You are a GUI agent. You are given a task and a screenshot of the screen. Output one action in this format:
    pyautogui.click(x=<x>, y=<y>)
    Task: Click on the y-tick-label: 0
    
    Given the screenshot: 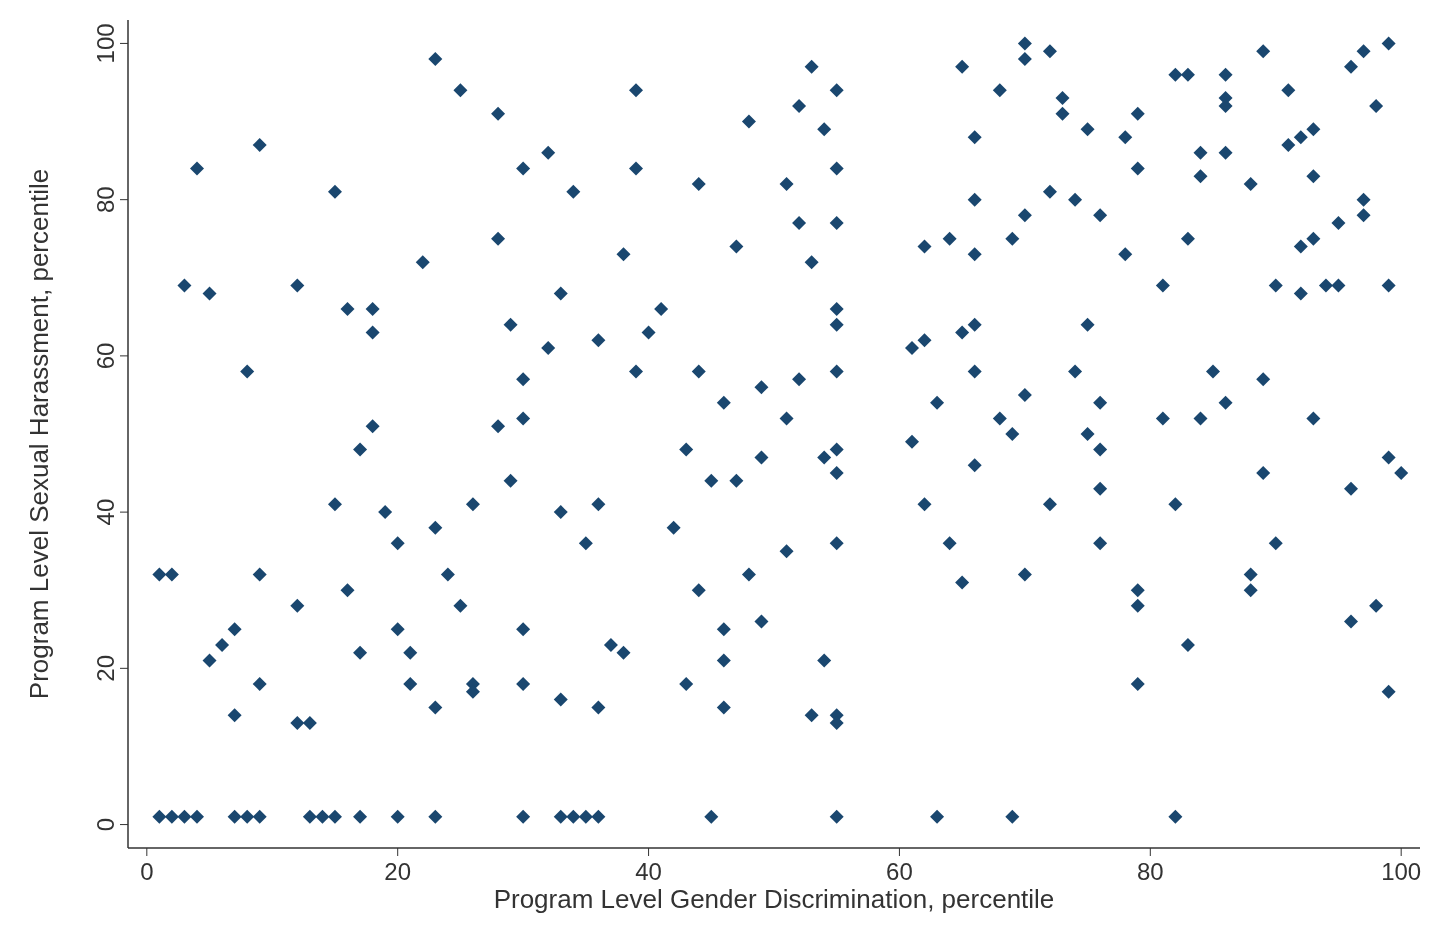 What is the action you would take?
    pyautogui.click(x=105, y=824)
    